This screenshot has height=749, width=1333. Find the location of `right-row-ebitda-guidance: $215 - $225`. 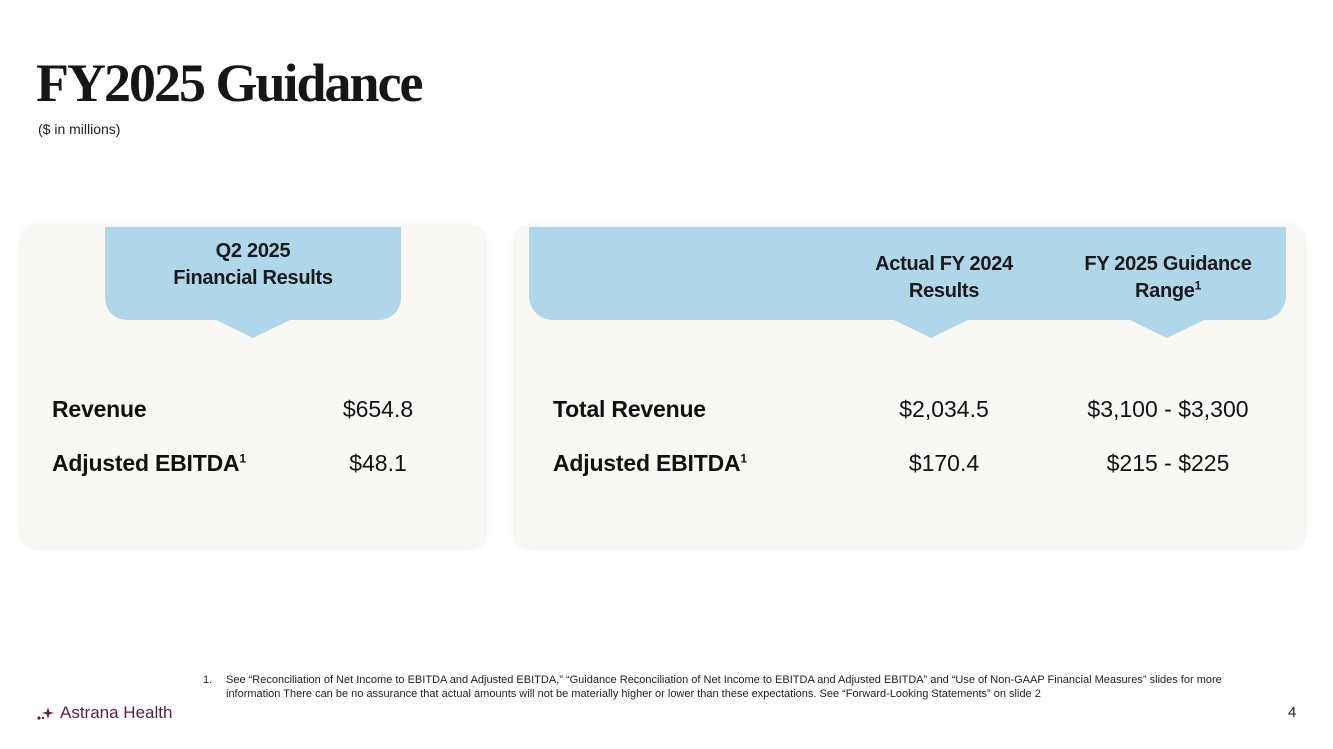

right-row-ebitda-guidance: $215 - $225 is located at coordinates (1168, 463).